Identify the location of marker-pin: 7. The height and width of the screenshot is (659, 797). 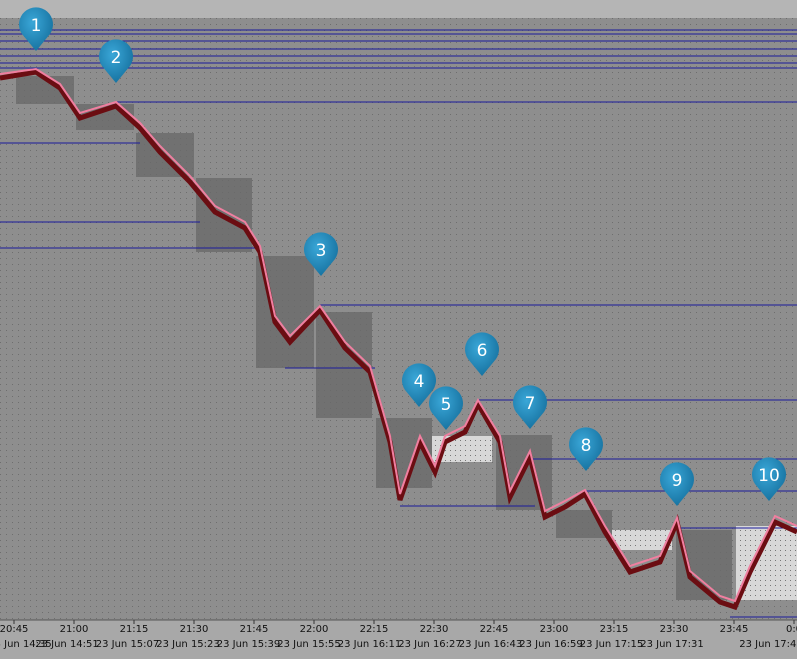
(530, 407).